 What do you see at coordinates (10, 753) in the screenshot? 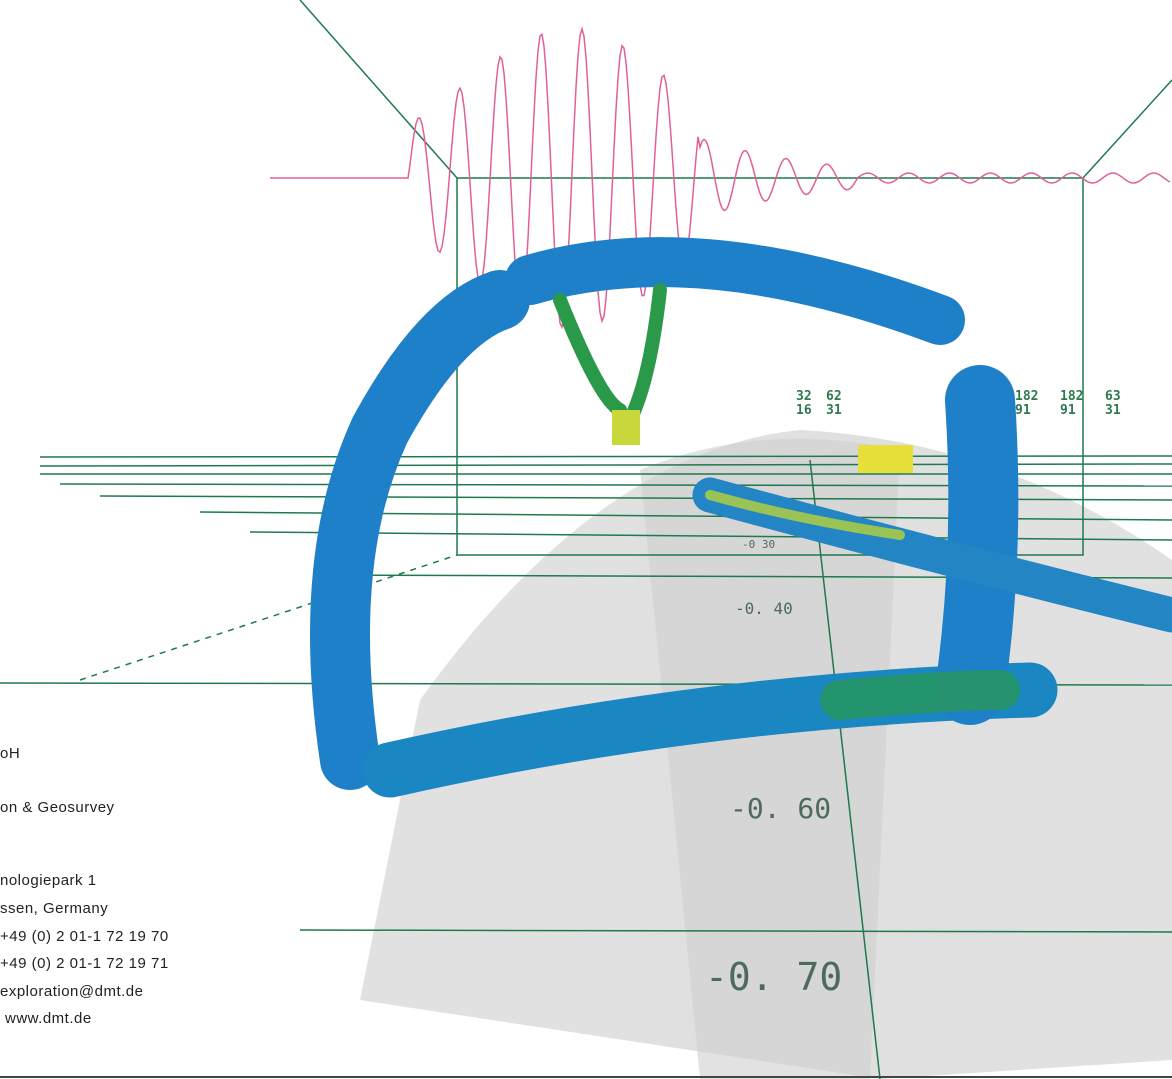
I see `address-line: oH` at bounding box center [10, 753].